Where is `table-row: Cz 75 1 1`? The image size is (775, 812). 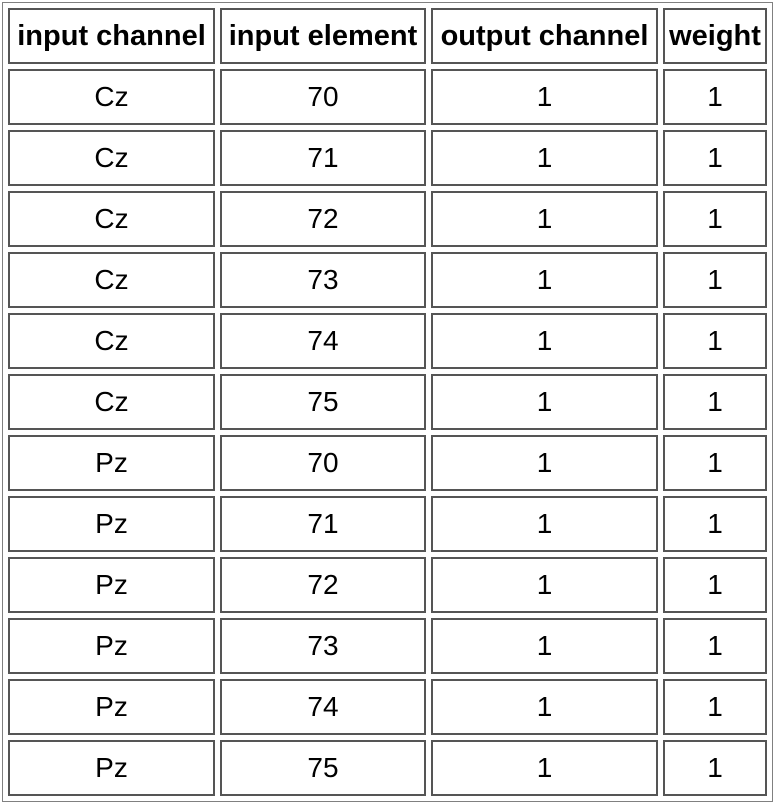 table-row: Cz 75 1 1 is located at coordinates (387, 402).